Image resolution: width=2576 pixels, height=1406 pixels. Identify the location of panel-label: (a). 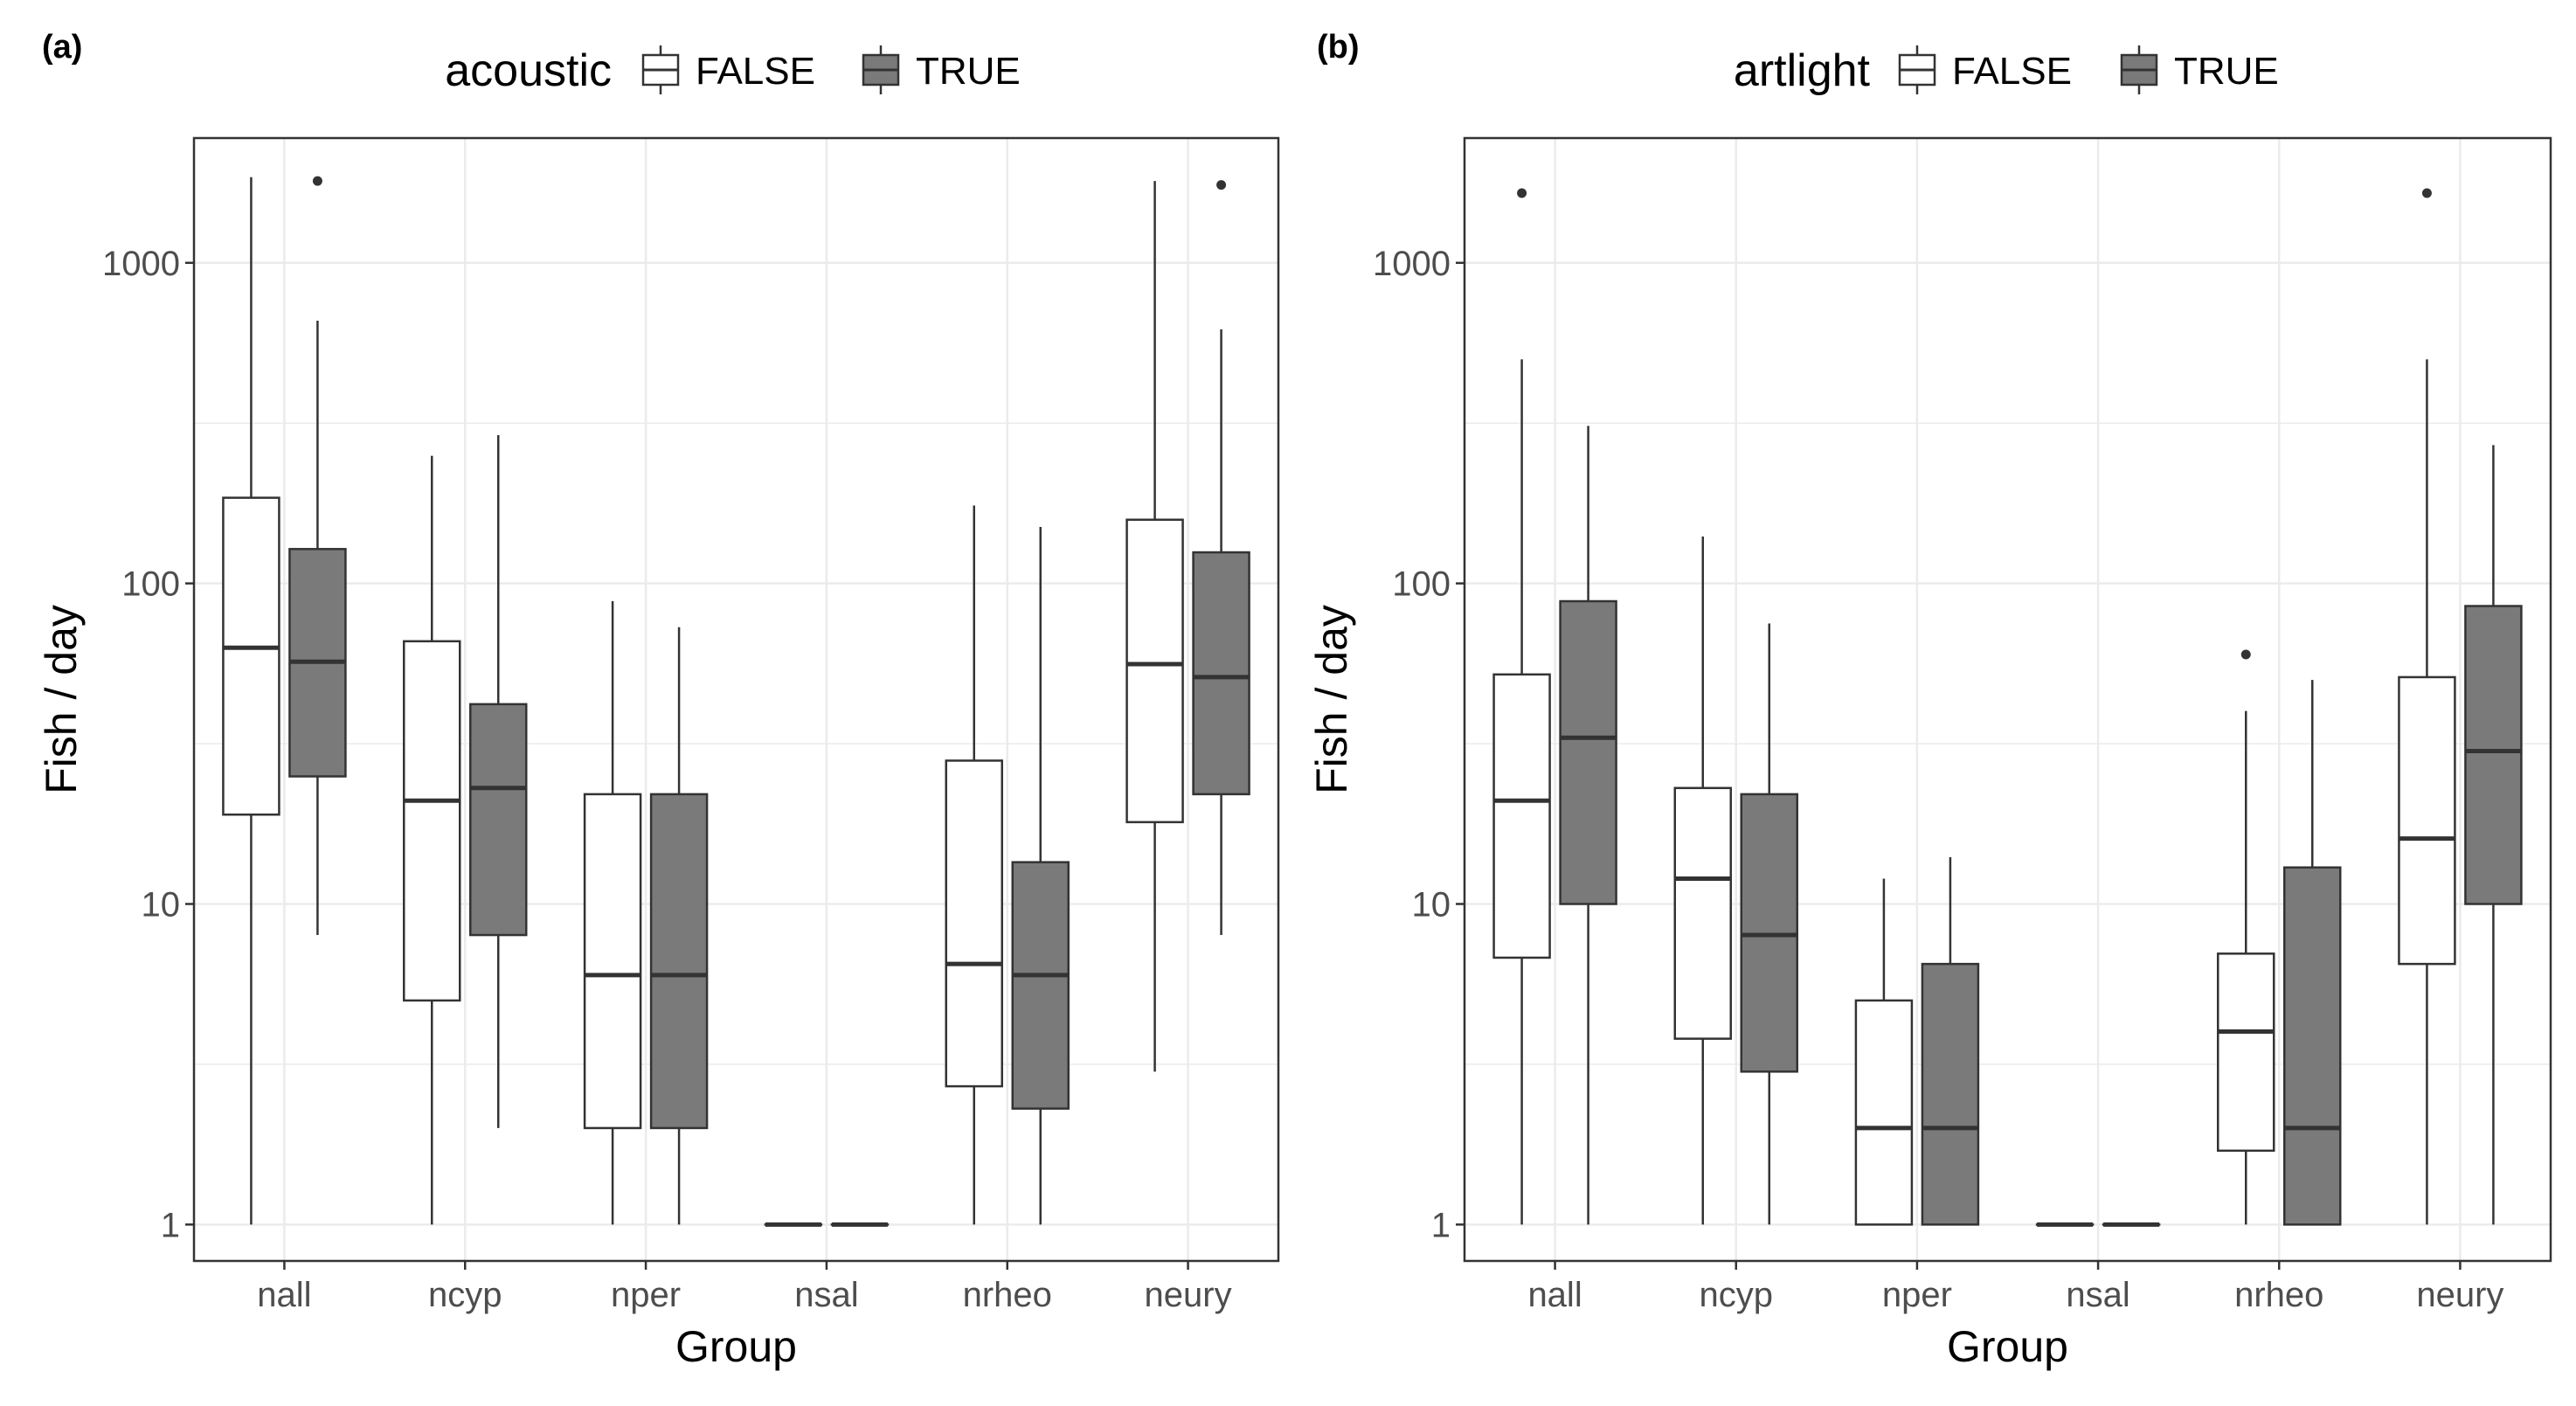
(62, 47).